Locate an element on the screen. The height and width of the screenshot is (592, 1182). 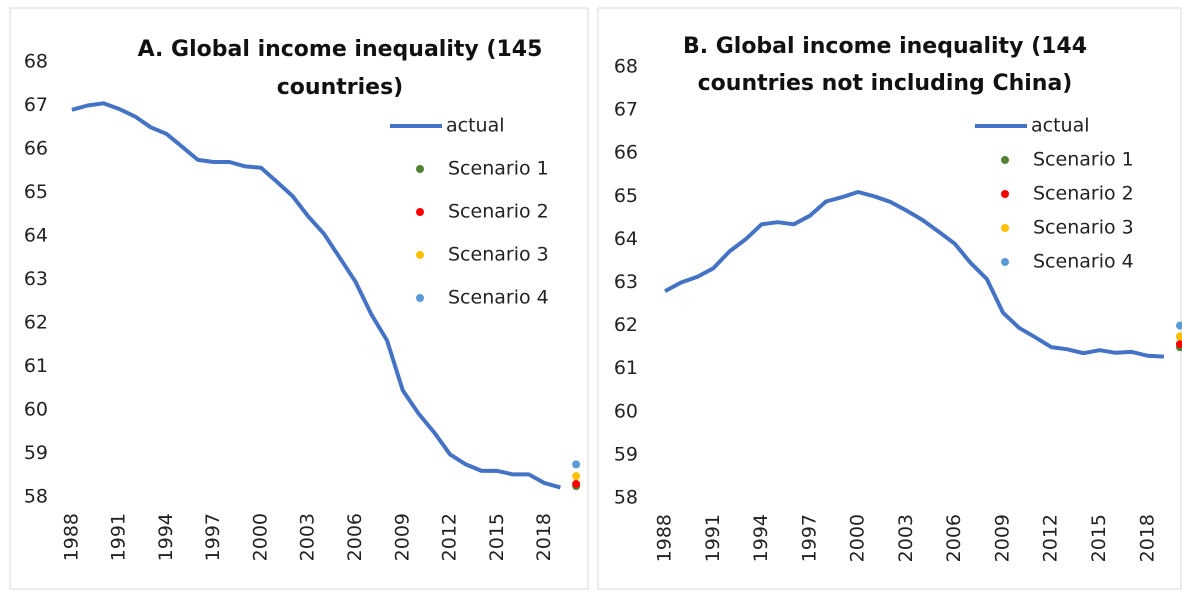
plot-area is located at coordinates (923, 274).